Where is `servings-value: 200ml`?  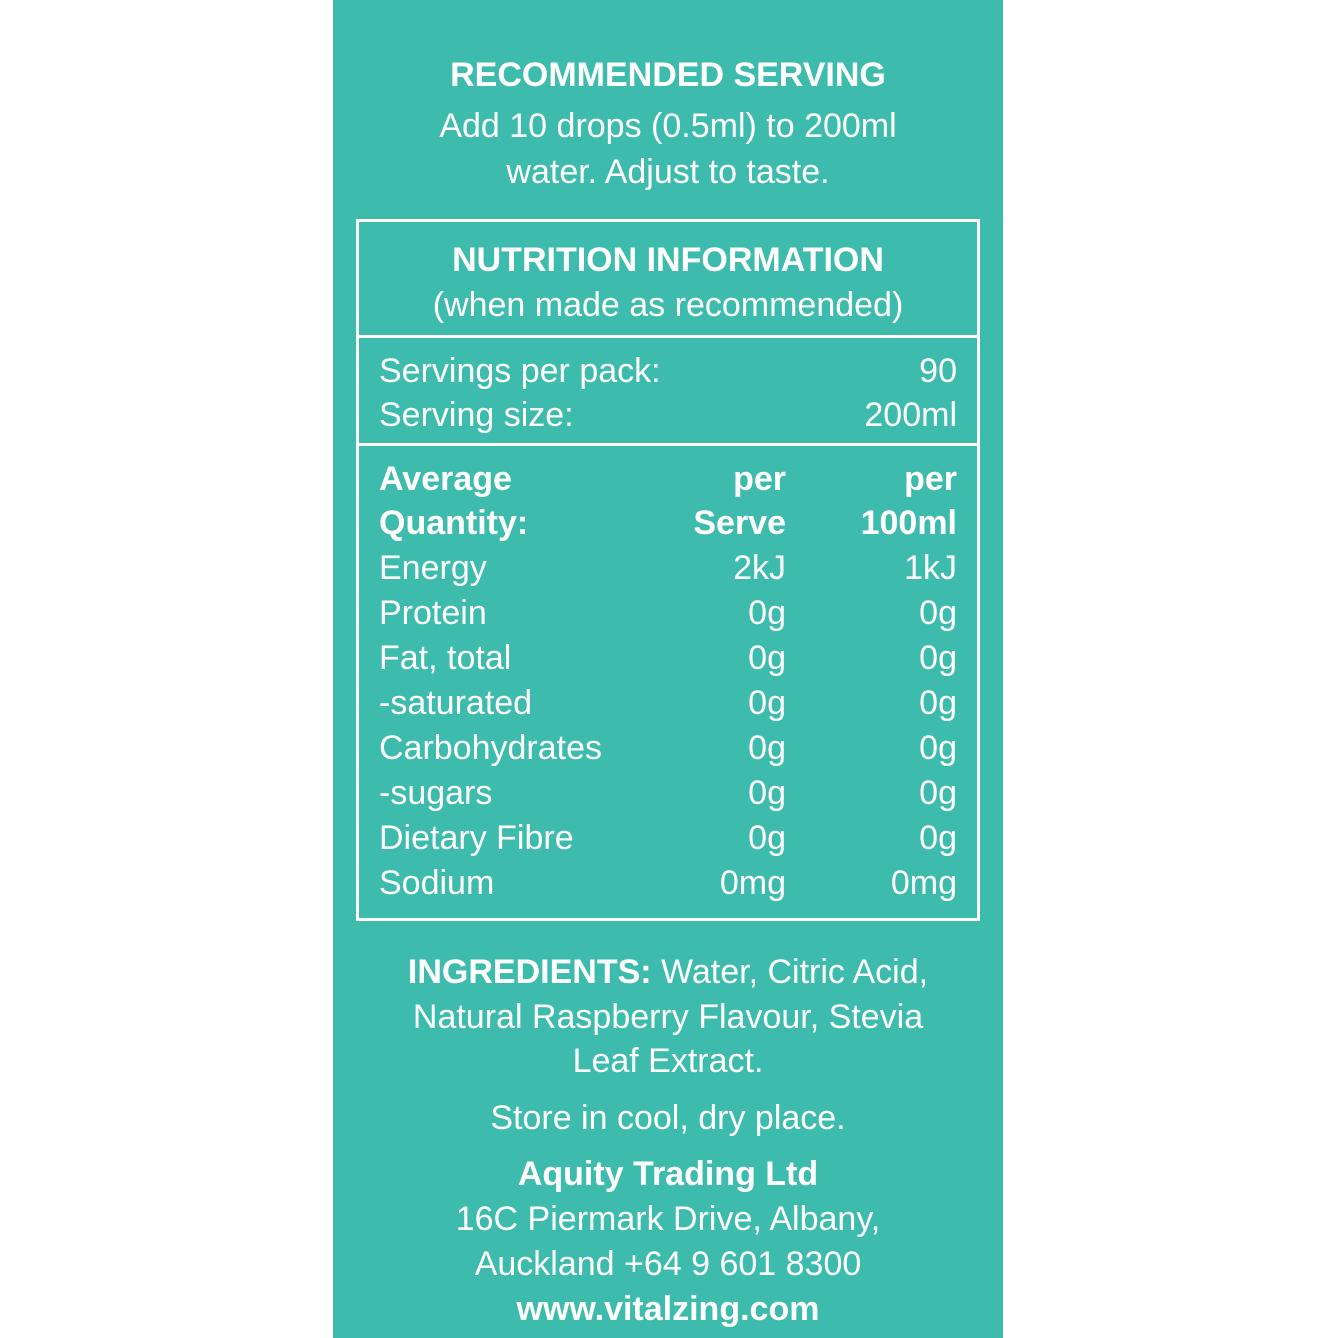
servings-value: 200ml is located at coordinates (910, 415).